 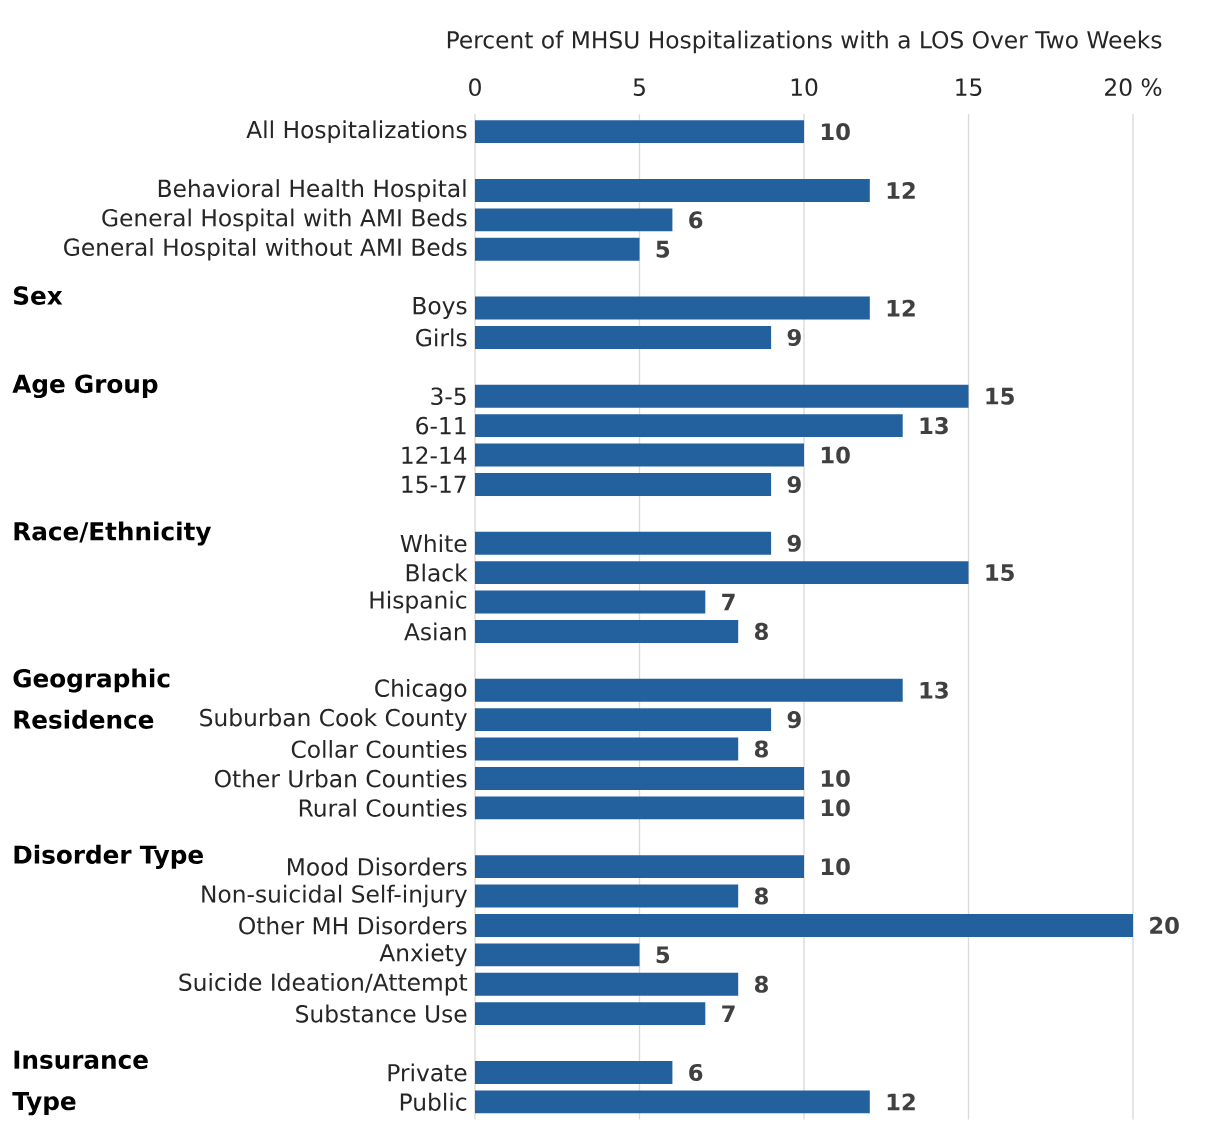 I want to click on y-tick-label: Other Urban Counties, so click(x=341, y=778).